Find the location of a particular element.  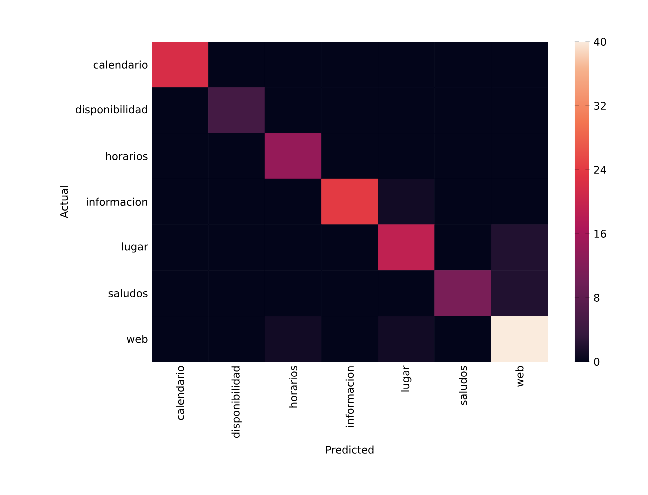

x-tick-label: web is located at coordinates (520, 376).